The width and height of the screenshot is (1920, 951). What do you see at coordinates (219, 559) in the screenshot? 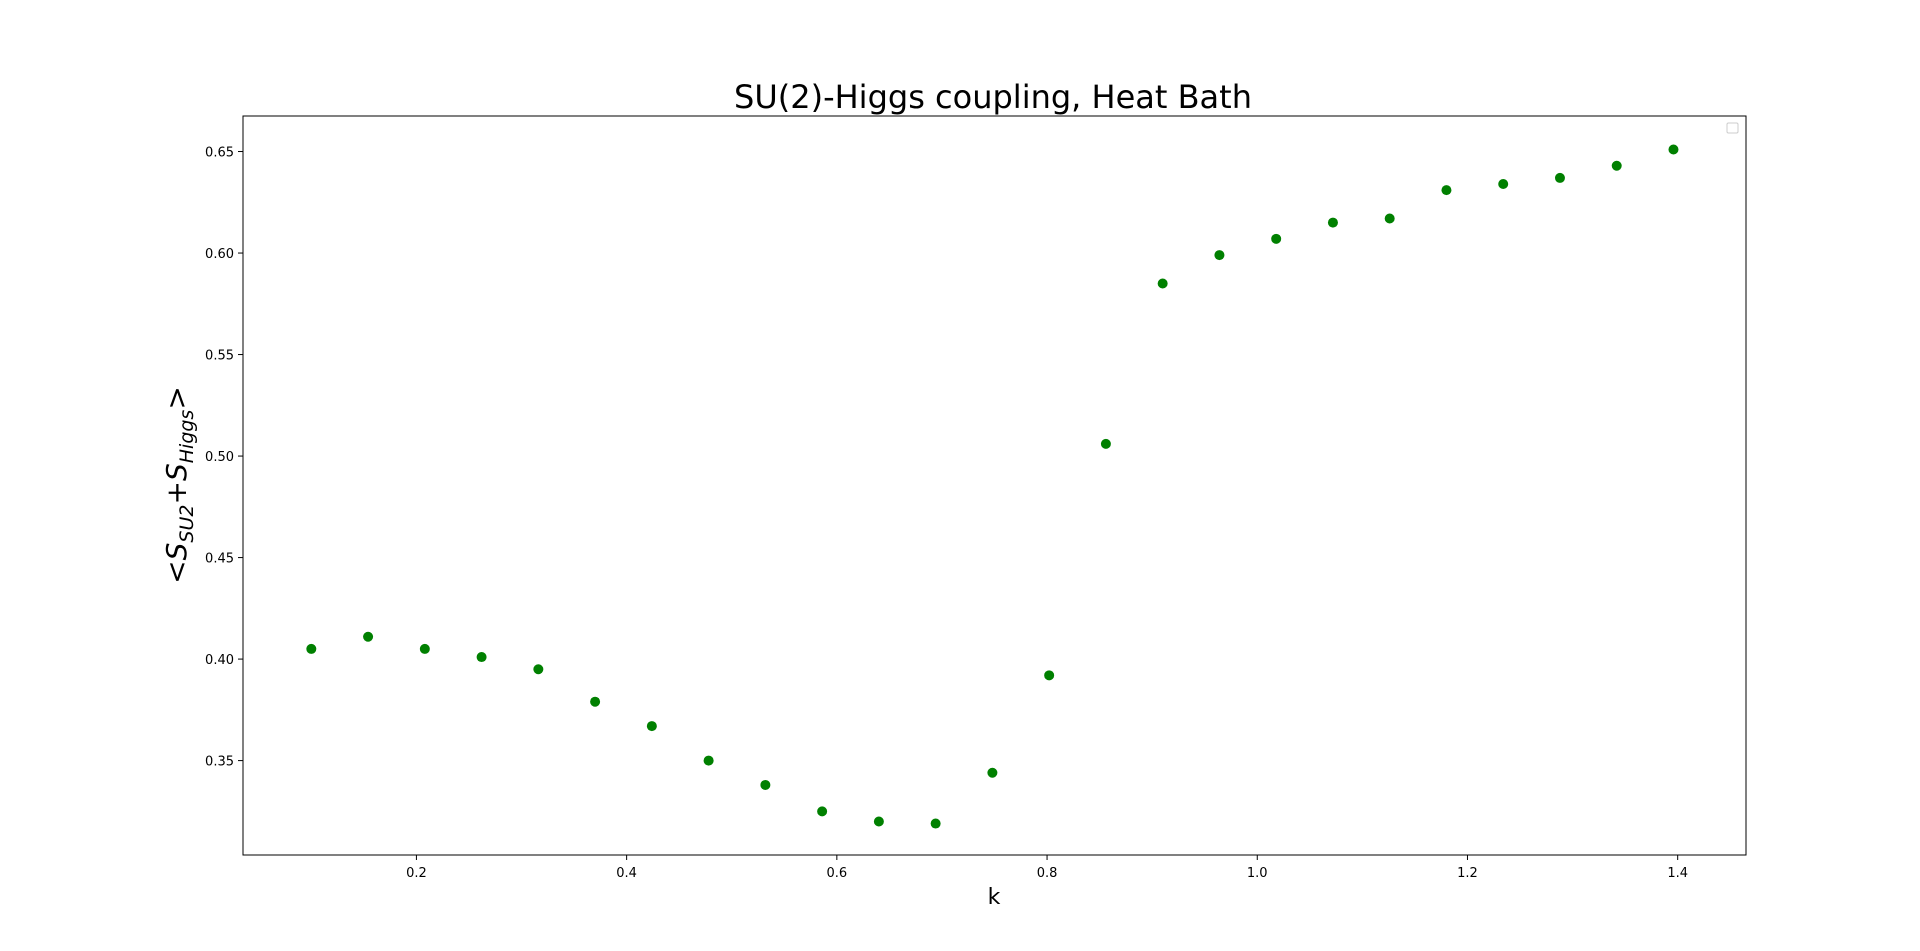
I see `y-tick-label: 0.45` at bounding box center [219, 559].